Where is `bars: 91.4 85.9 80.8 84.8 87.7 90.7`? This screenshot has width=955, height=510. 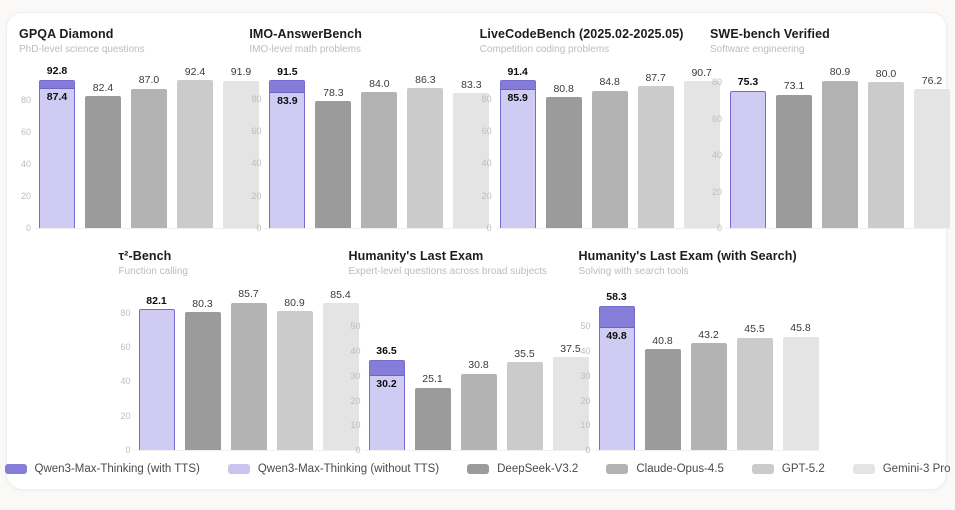
bars: 91.4 85.9 80.8 84.8 87.7 90.7 is located at coordinates (607, 144).